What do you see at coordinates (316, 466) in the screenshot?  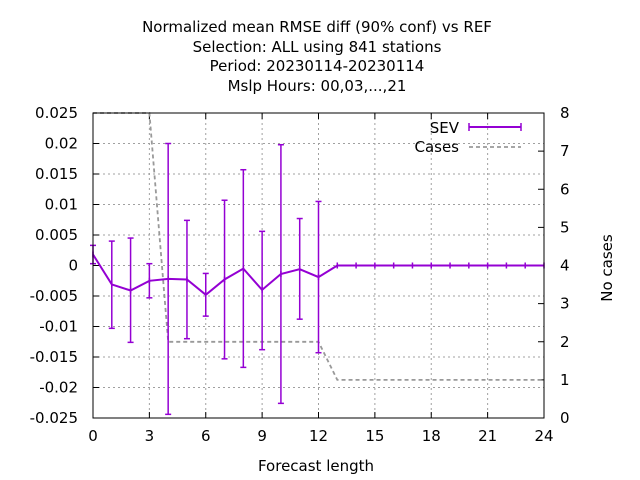 I see `x-axis-label: Forecast length` at bounding box center [316, 466].